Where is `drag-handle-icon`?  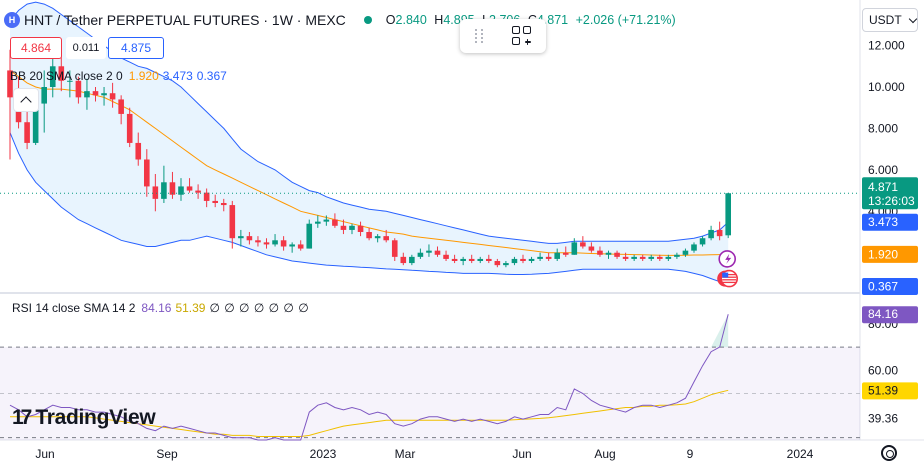 drag-handle-icon is located at coordinates (478, 36).